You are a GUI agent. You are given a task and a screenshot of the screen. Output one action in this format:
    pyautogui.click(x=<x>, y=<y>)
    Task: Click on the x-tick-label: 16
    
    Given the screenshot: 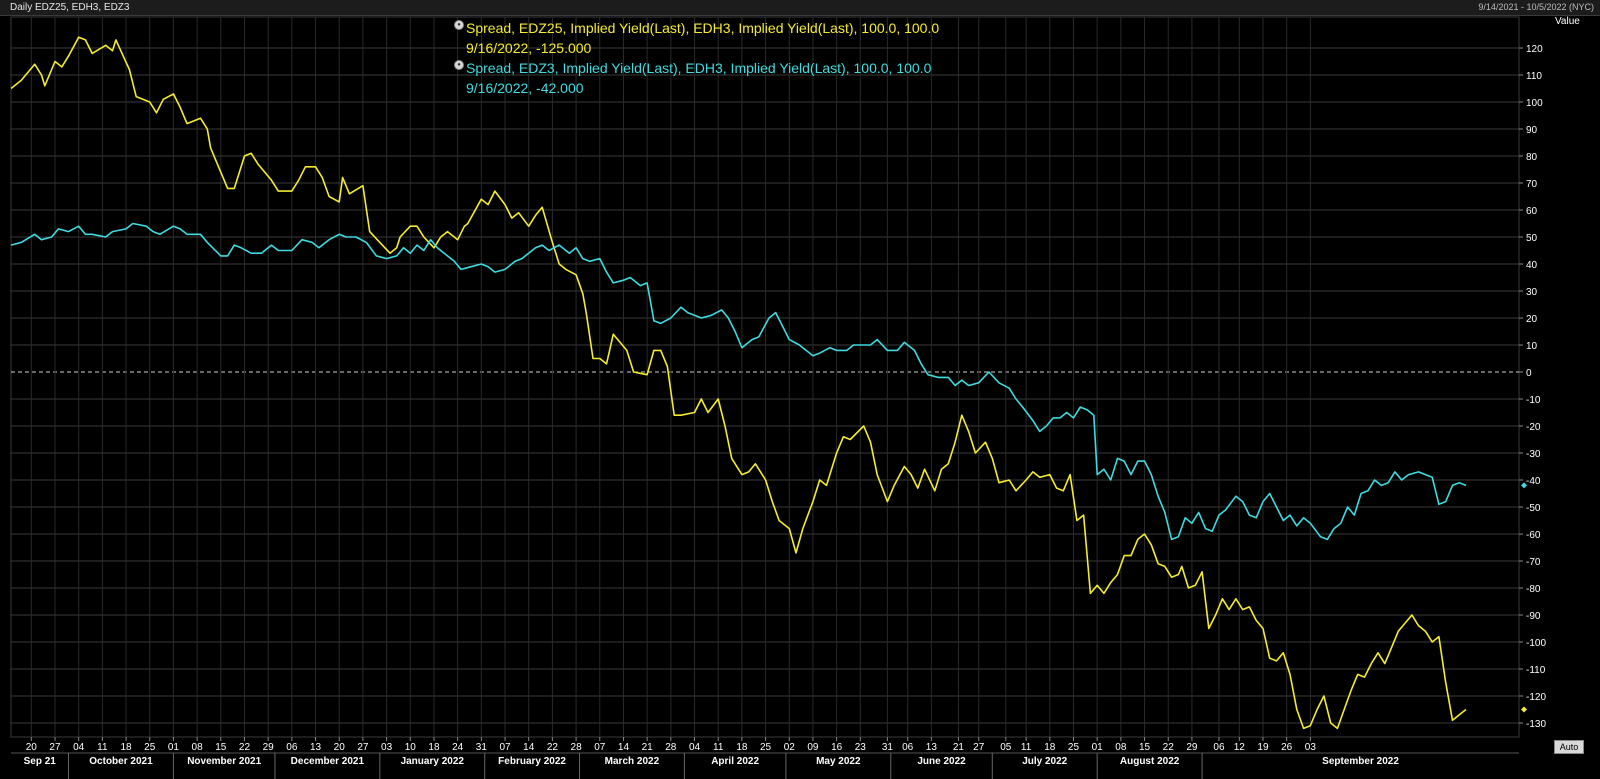 What is the action you would take?
    pyautogui.click(x=837, y=747)
    